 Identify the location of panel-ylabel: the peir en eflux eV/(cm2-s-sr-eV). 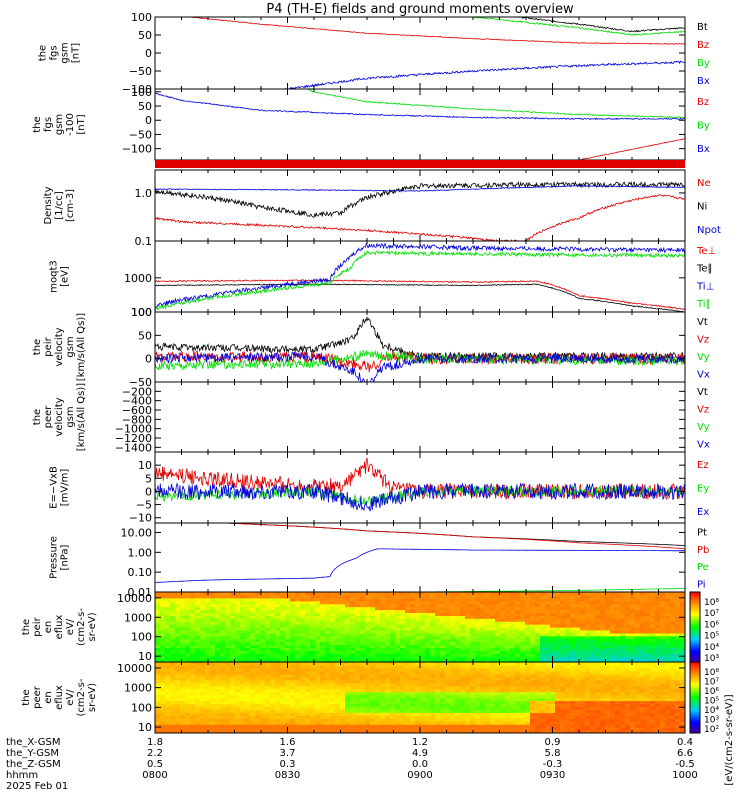
(59, 627).